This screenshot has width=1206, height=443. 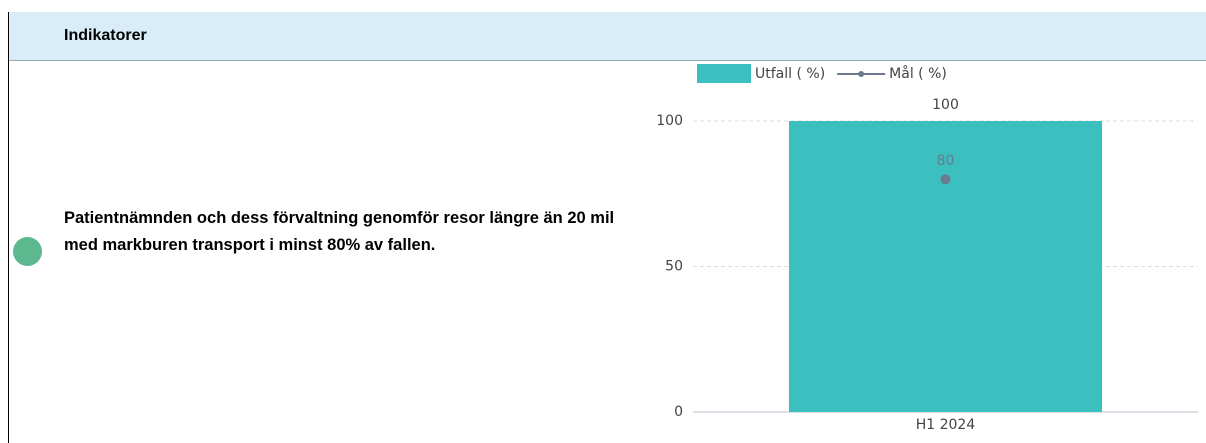 I want to click on data-label: 100, so click(x=945, y=105).